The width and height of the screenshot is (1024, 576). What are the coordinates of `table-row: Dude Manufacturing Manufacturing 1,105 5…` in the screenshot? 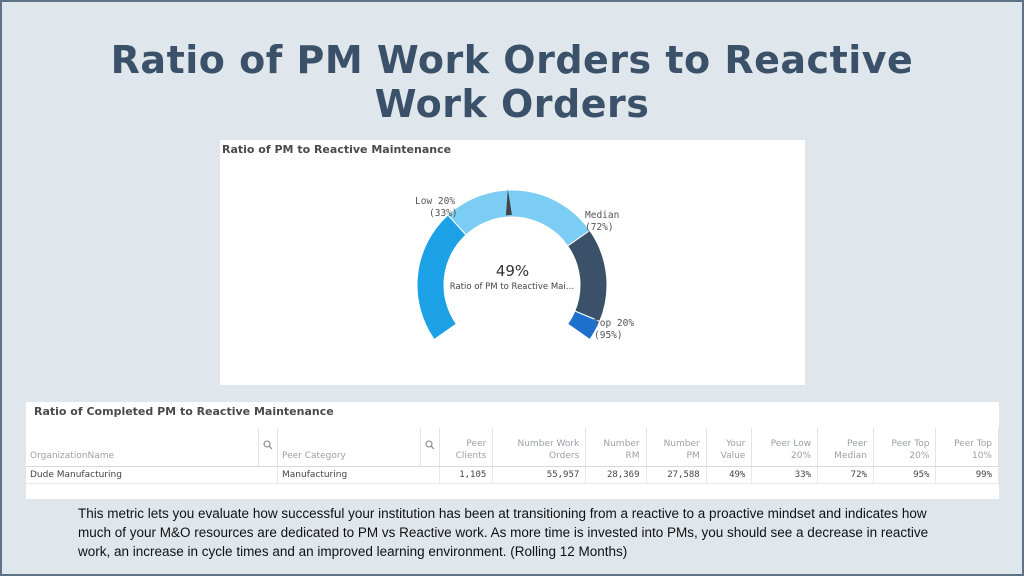 It's located at (512, 475).